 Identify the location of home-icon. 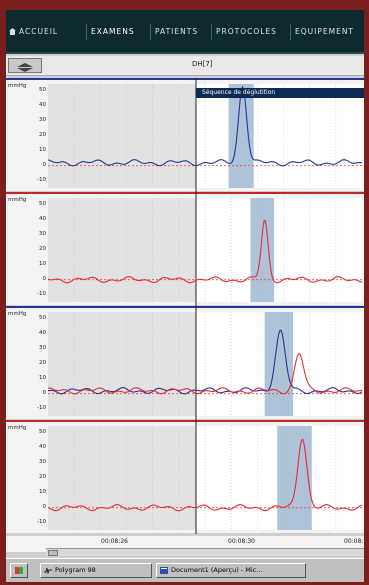
(12, 31).